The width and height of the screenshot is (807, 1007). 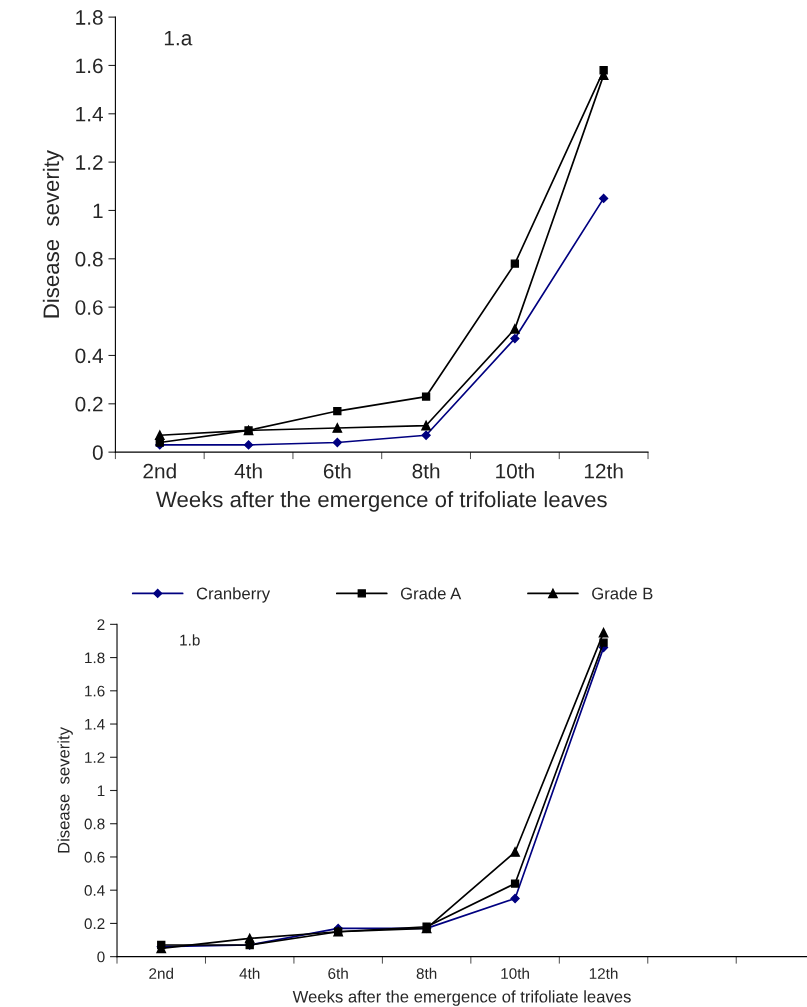 What do you see at coordinates (622, 593) in the screenshot?
I see `legend-label: Grade B` at bounding box center [622, 593].